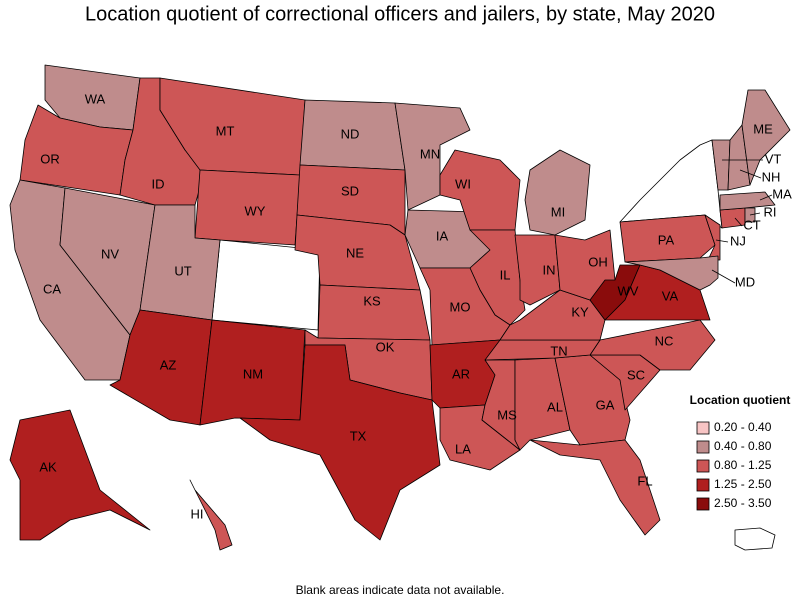 This screenshot has width=800, height=600. I want to click on state-label: VT, so click(773, 158).